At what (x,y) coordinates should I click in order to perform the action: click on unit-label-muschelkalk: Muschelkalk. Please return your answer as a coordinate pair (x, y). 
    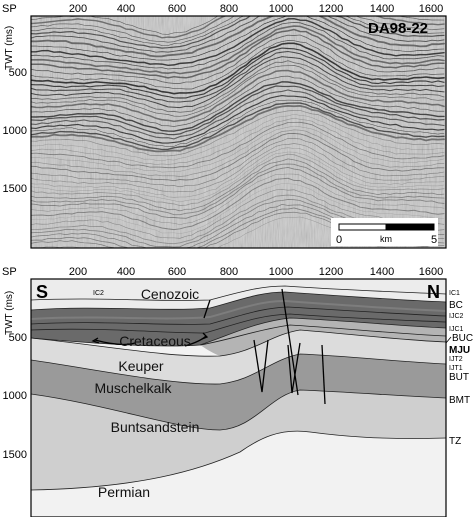
    Looking at the image, I should click on (133, 388).